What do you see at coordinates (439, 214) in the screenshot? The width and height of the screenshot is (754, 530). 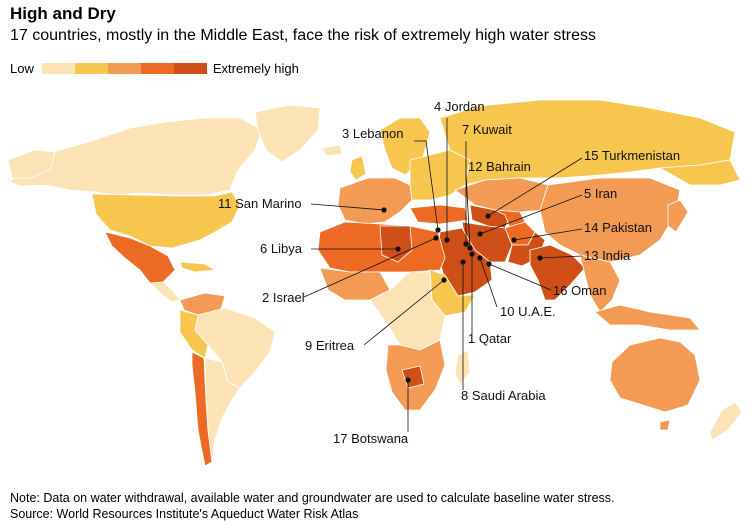 I see `region-turkey` at bounding box center [439, 214].